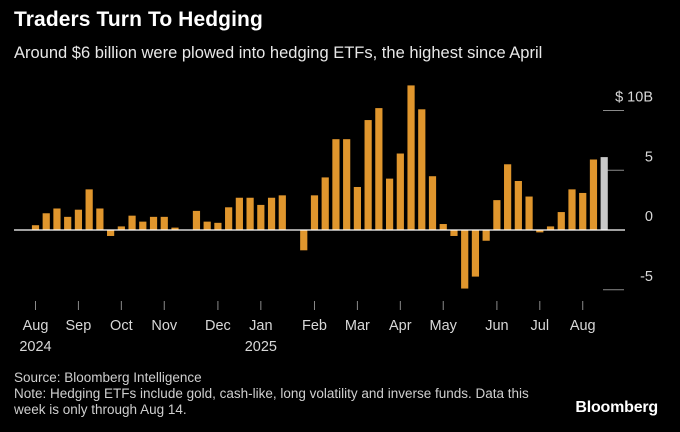  What do you see at coordinates (218, 326) in the screenshot?
I see `x-tick-label: Dec` at bounding box center [218, 326].